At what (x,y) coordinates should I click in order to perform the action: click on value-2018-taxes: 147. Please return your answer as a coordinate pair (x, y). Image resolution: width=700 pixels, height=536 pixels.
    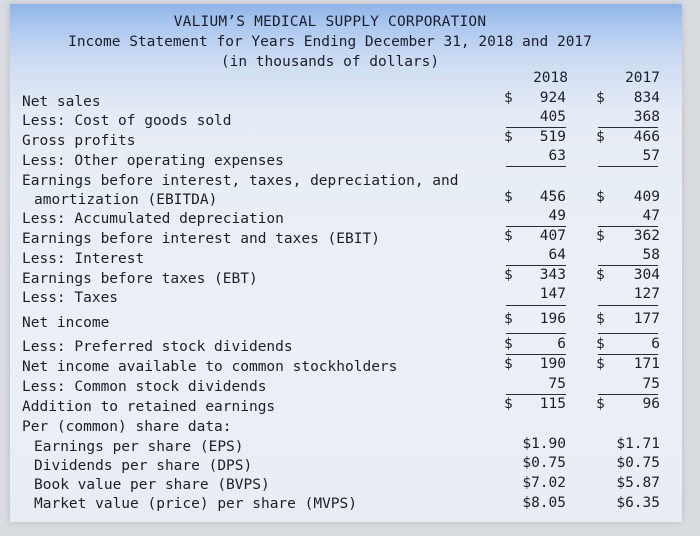
    Looking at the image, I should click on (552, 294).